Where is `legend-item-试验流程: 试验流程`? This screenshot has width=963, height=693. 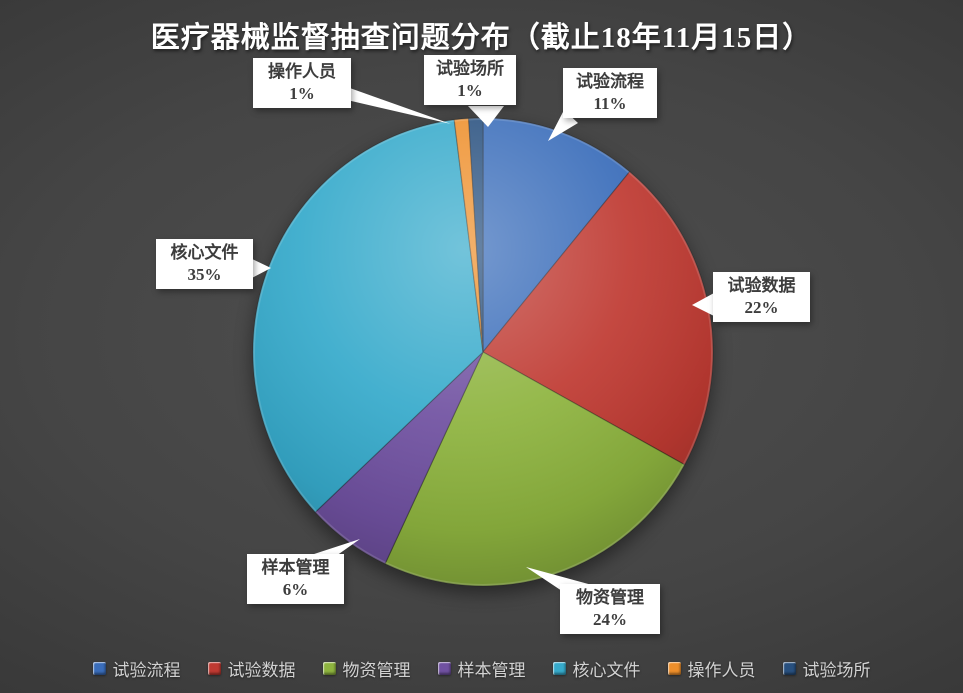
legend-item-试验流程: 试验流程 is located at coordinates (136, 668).